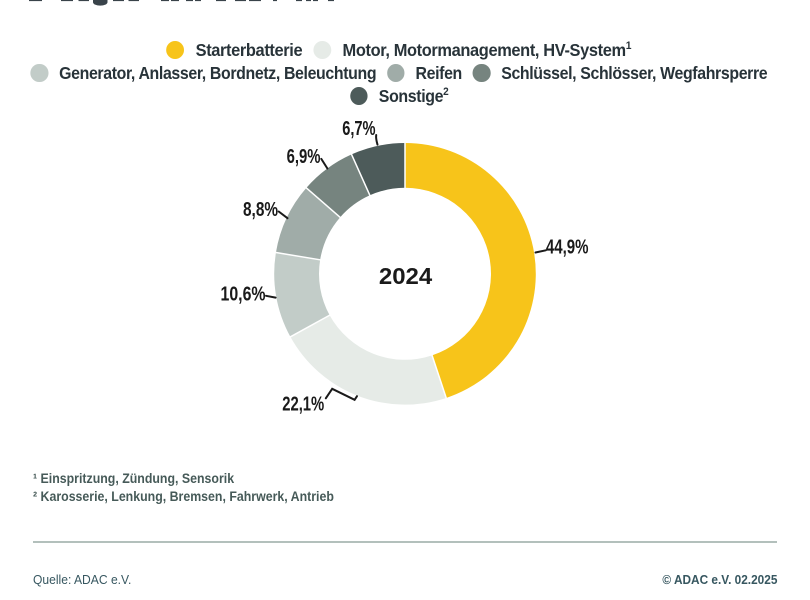 This screenshot has height=600, width=810. I want to click on svg-text: 8,8%, so click(260, 209).